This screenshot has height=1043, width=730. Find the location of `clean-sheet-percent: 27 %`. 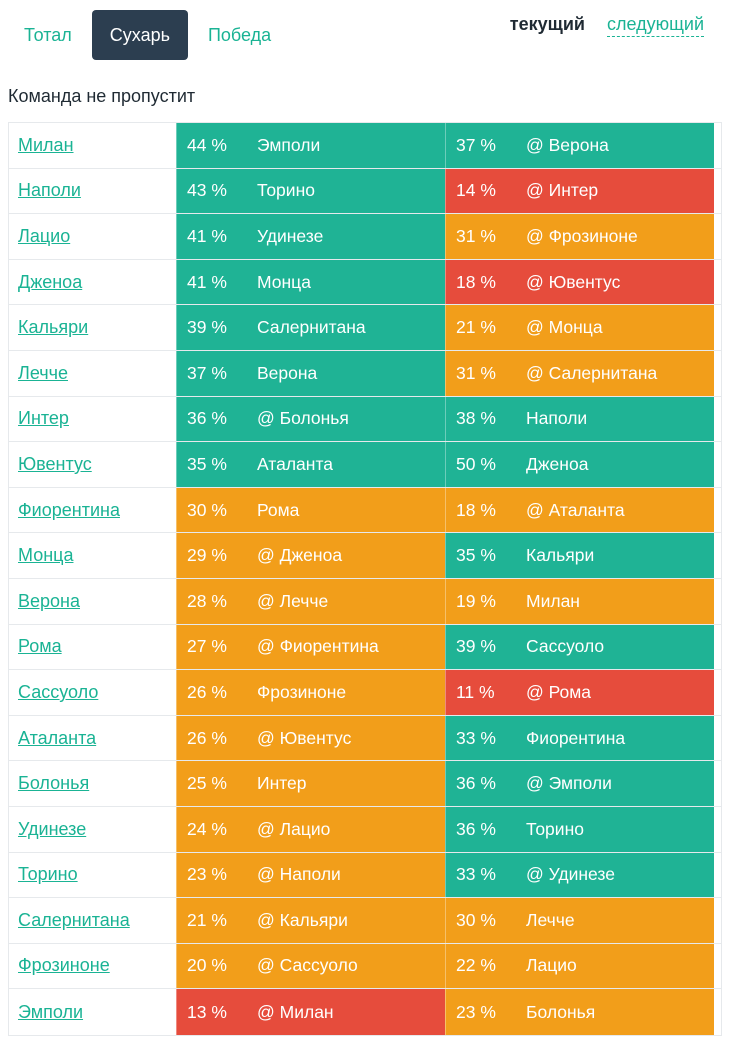

clean-sheet-percent: 27 % is located at coordinates (207, 646).